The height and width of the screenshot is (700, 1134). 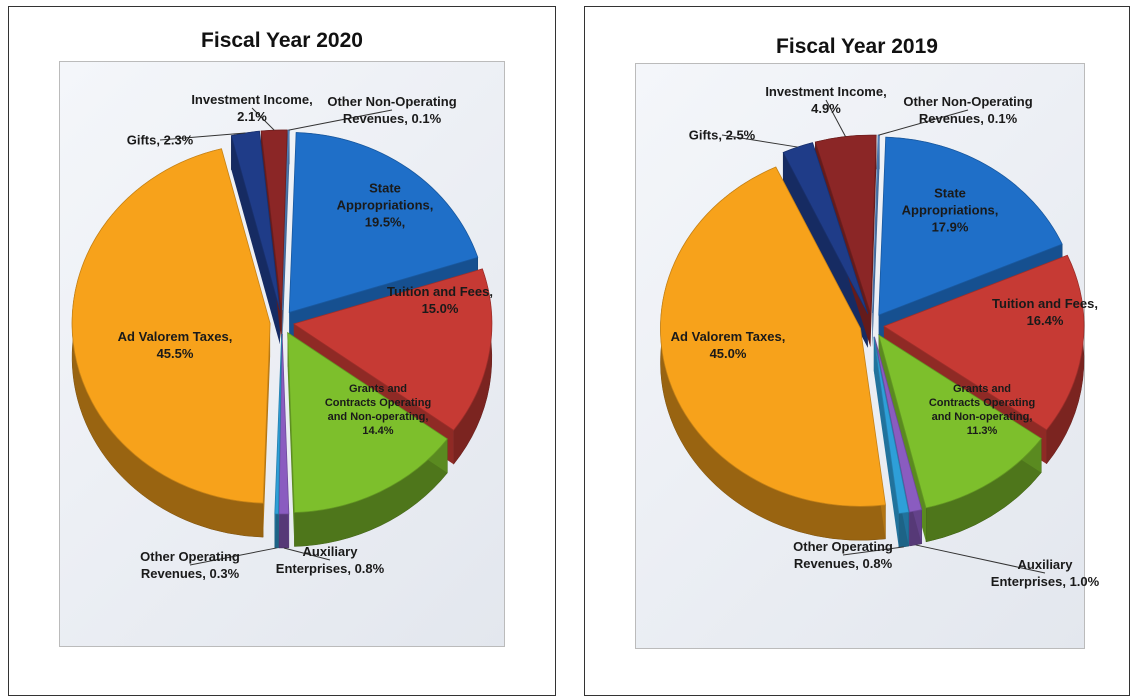 I want to click on slice-label: Auxiliary Enterprises, 1.0%, so click(x=1045, y=573).